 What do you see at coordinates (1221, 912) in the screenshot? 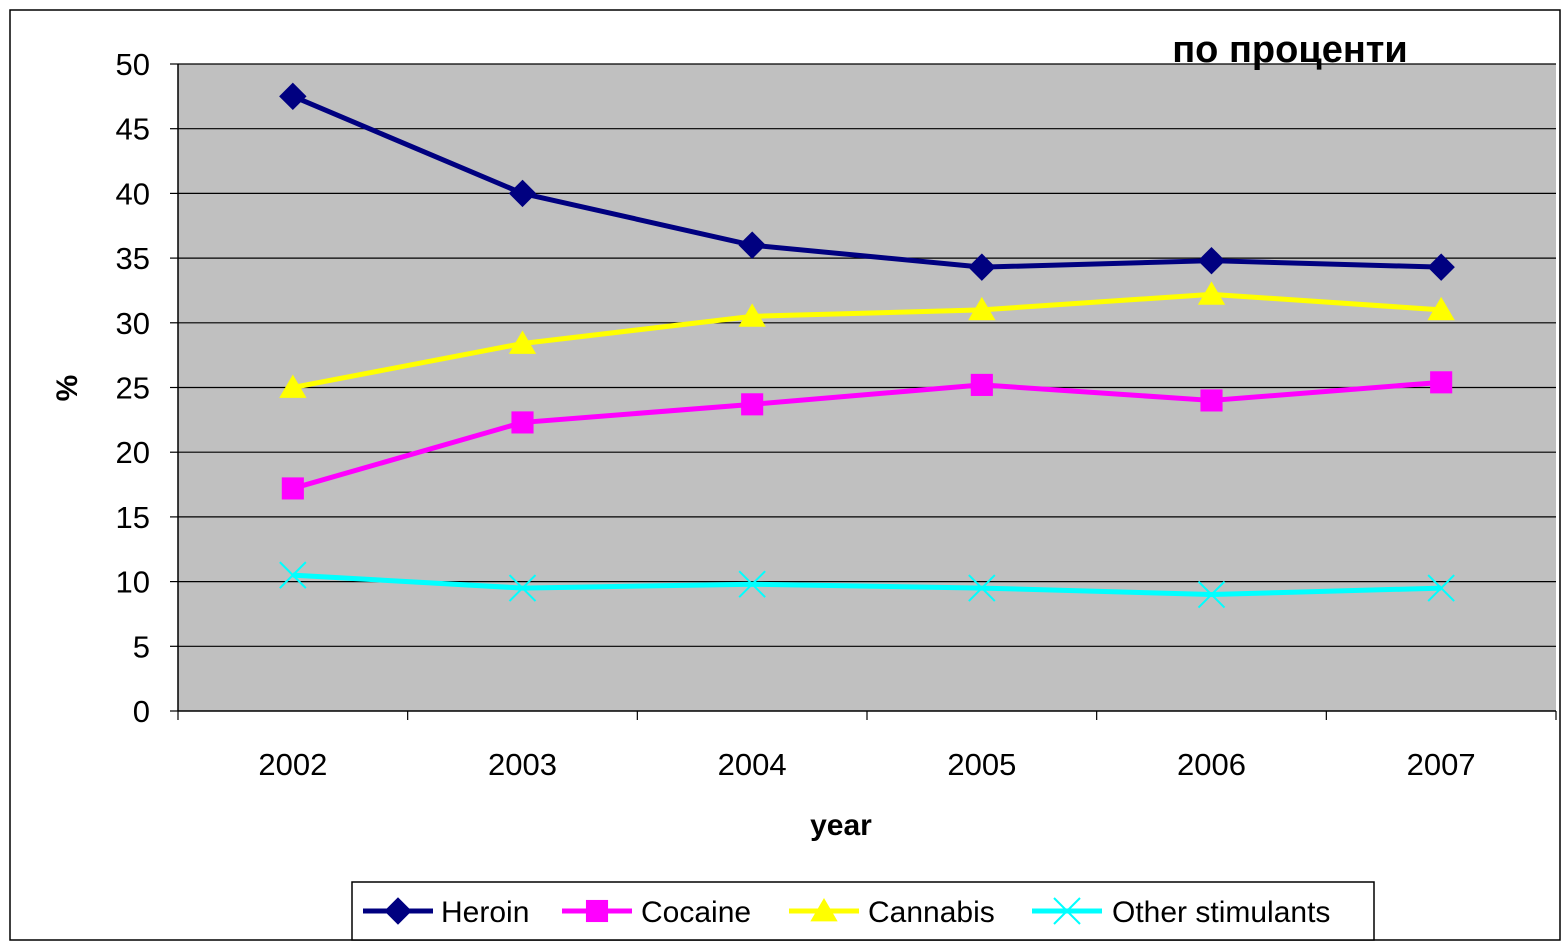
I see `legend-label: Other stimulants` at bounding box center [1221, 912].